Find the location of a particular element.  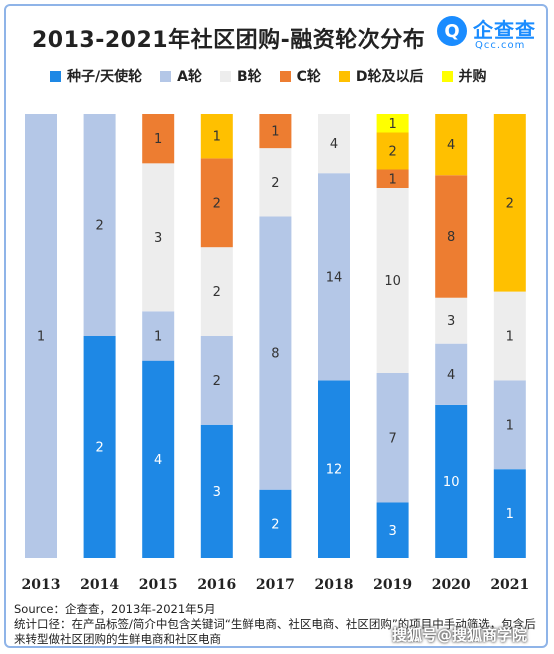

brand-logo: Q 企查查 Qcc.com is located at coordinates (492, 34).